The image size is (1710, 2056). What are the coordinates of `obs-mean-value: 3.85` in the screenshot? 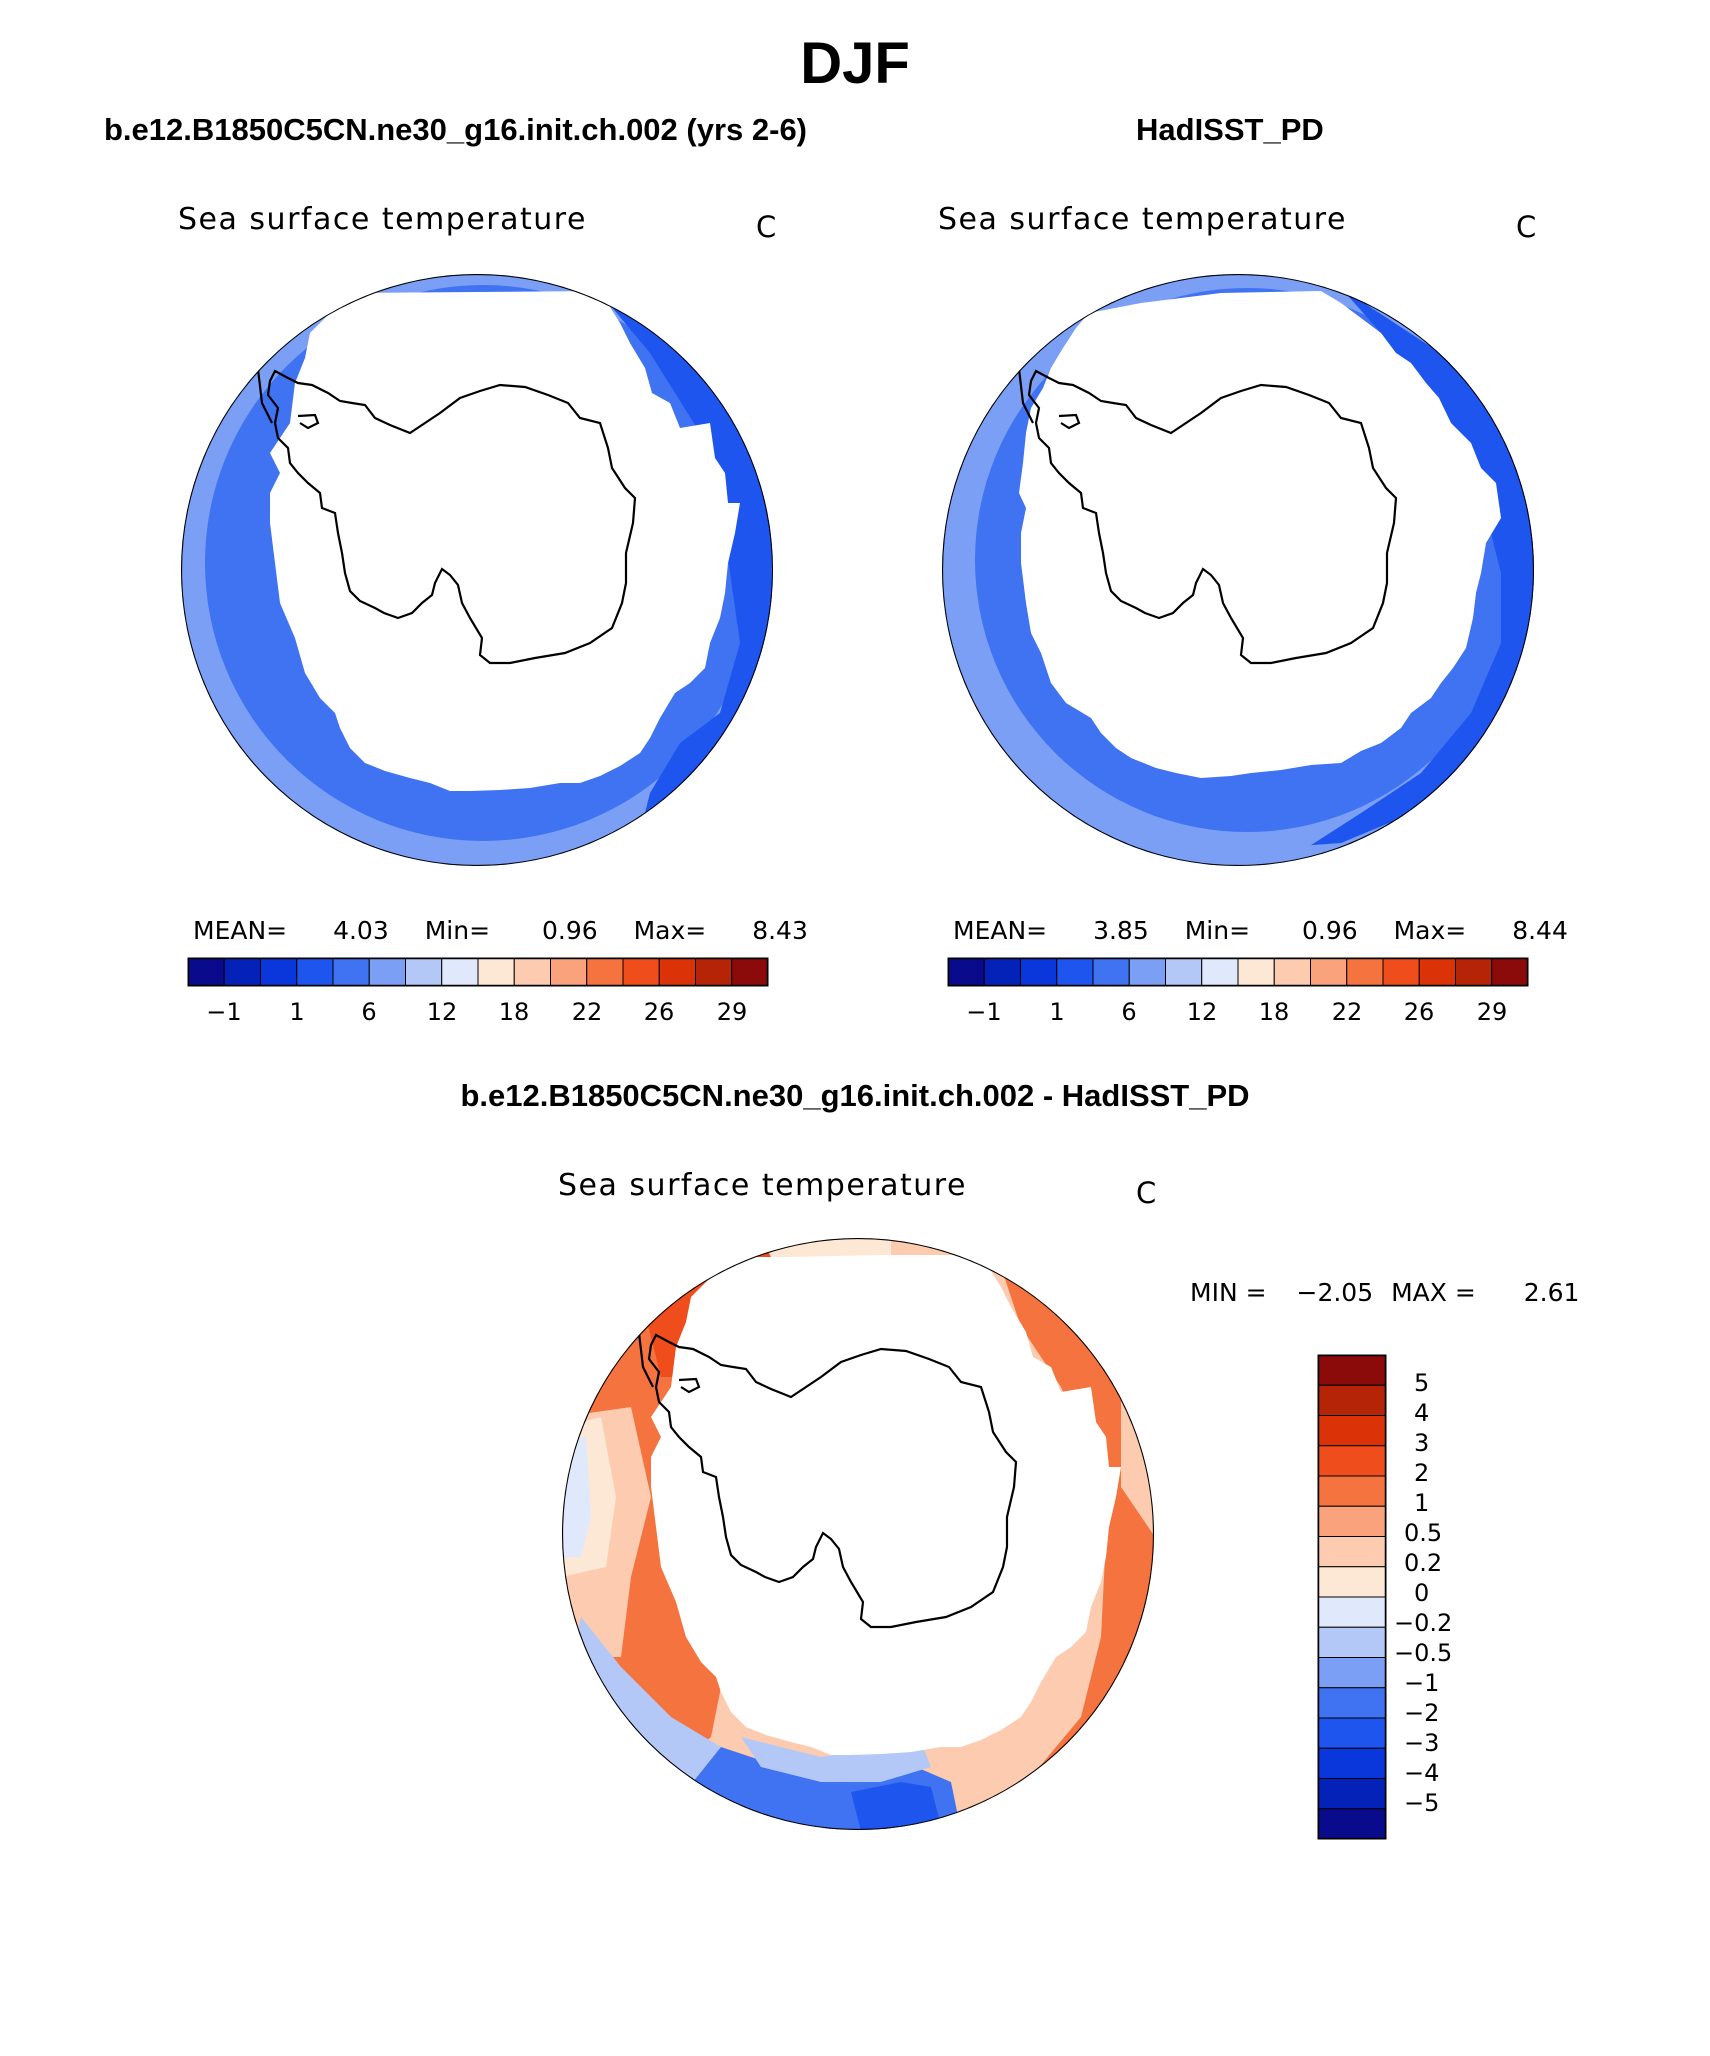 It's located at (1121, 930).